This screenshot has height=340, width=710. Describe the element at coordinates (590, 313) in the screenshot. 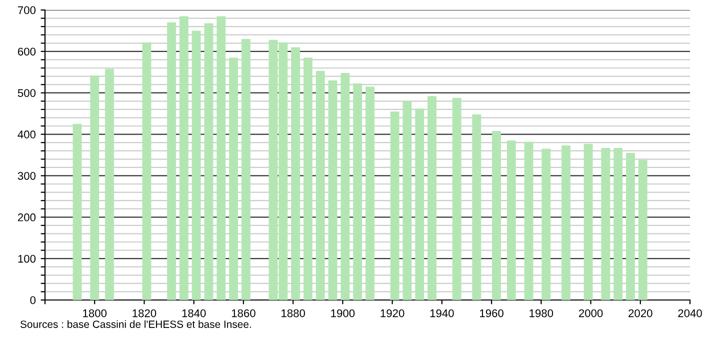

I see `x-tick-label: 2000` at that location.